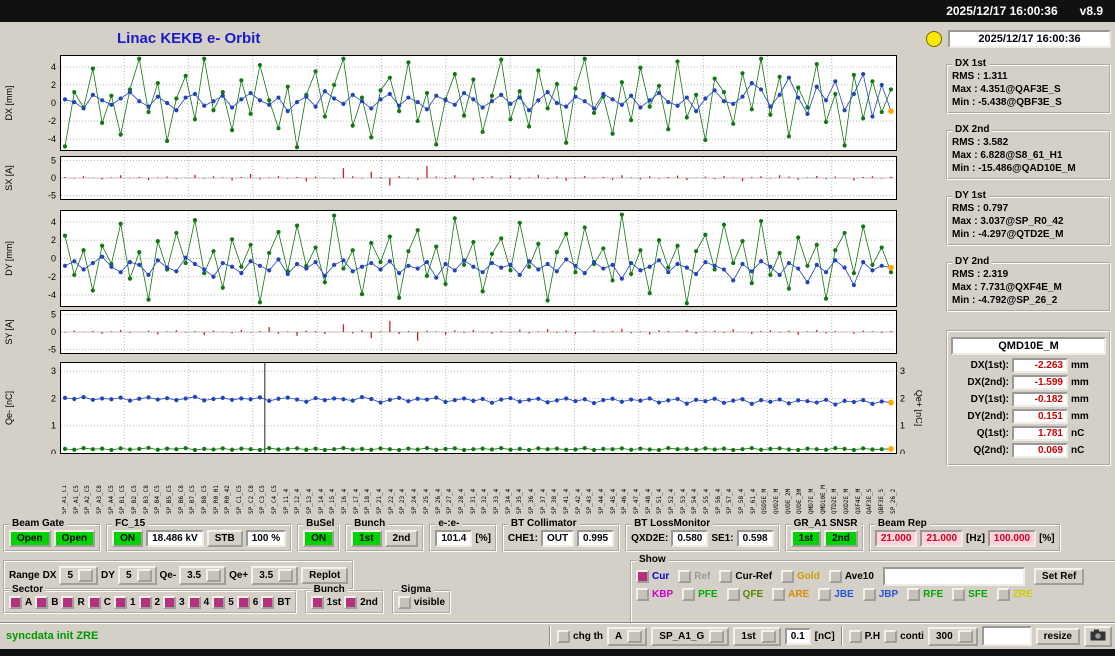 This screenshot has width=1115, height=656. Describe the element at coordinates (989, 365) in the screenshot. I see `readout-label: DX(1st):` at that location.